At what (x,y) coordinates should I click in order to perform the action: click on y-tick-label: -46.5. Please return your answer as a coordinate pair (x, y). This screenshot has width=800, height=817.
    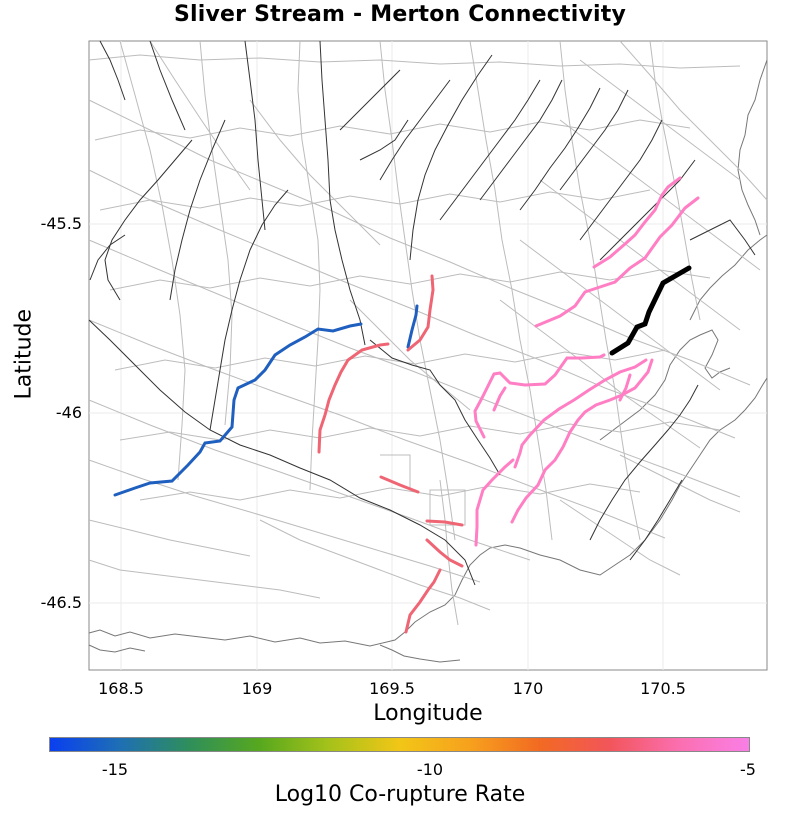
    Looking at the image, I should click on (61, 602).